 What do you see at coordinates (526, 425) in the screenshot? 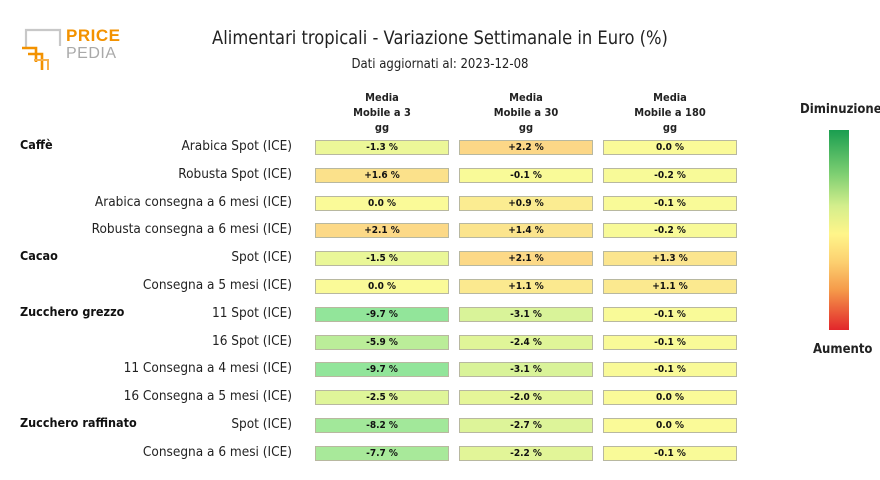
I see `heat-cell: -2.7 %` at bounding box center [526, 425].